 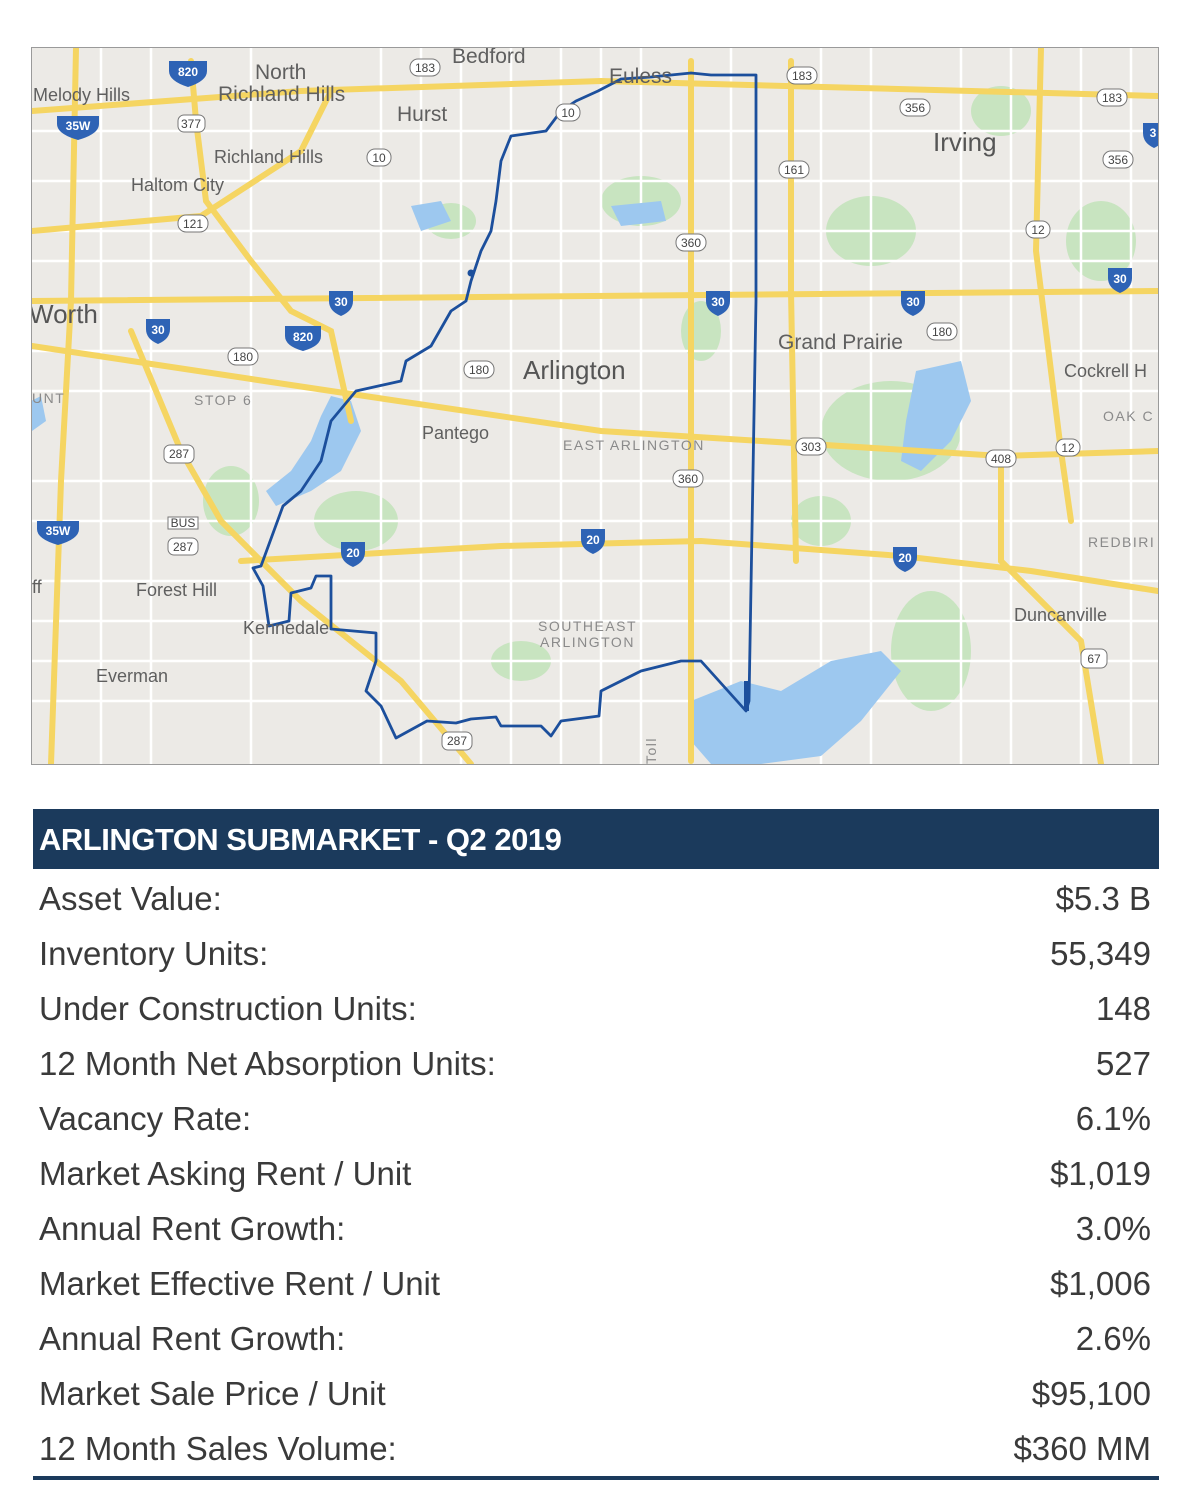 I want to click on label-ff: ff, so click(x=37, y=587).